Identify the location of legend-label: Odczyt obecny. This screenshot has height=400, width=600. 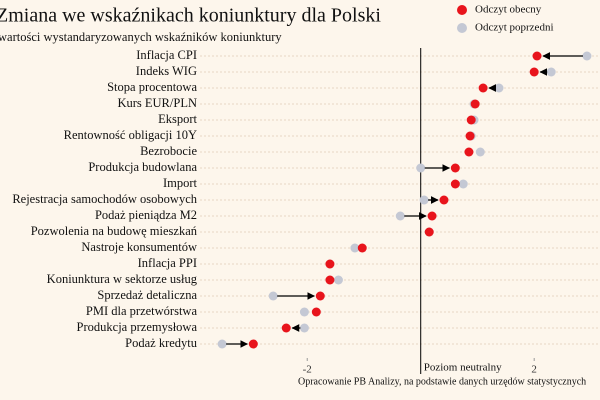
(508, 10).